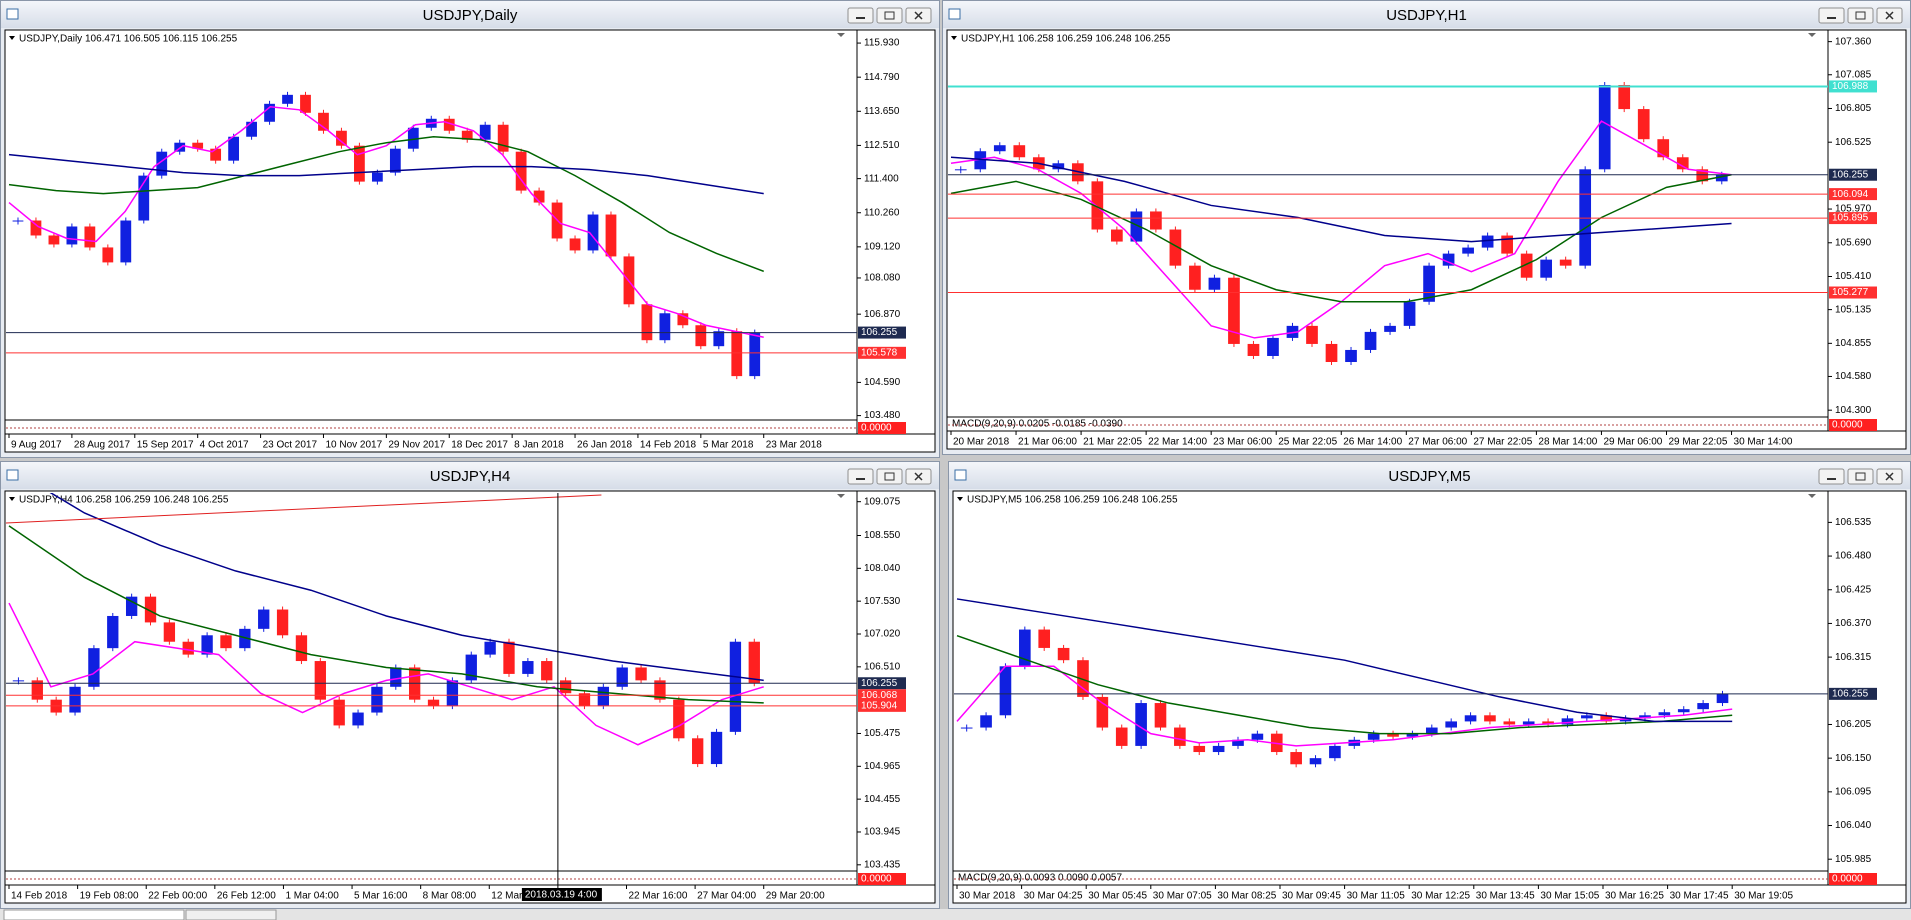 This screenshot has width=1911, height=920. Describe the element at coordinates (955, 914) in the screenshot. I see `tab-strip` at that location.